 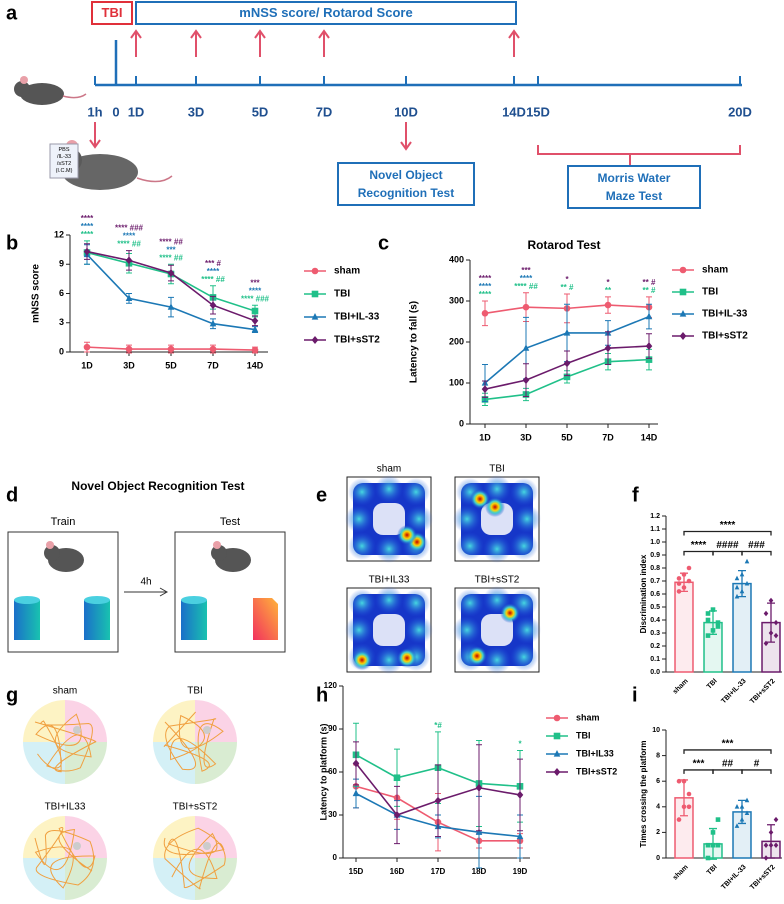 What do you see at coordinates (725, 336) in the screenshot?
I see `legend-label: TBI+sST2` at bounding box center [725, 336].